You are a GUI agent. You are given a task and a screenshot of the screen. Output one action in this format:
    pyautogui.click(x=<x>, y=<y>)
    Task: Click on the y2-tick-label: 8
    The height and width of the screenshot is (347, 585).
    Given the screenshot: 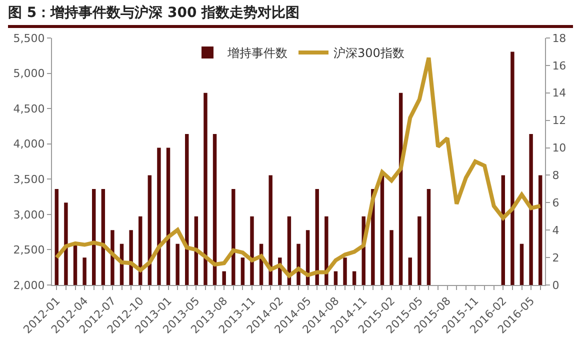 What is the action you would take?
    pyautogui.click(x=556, y=175)
    